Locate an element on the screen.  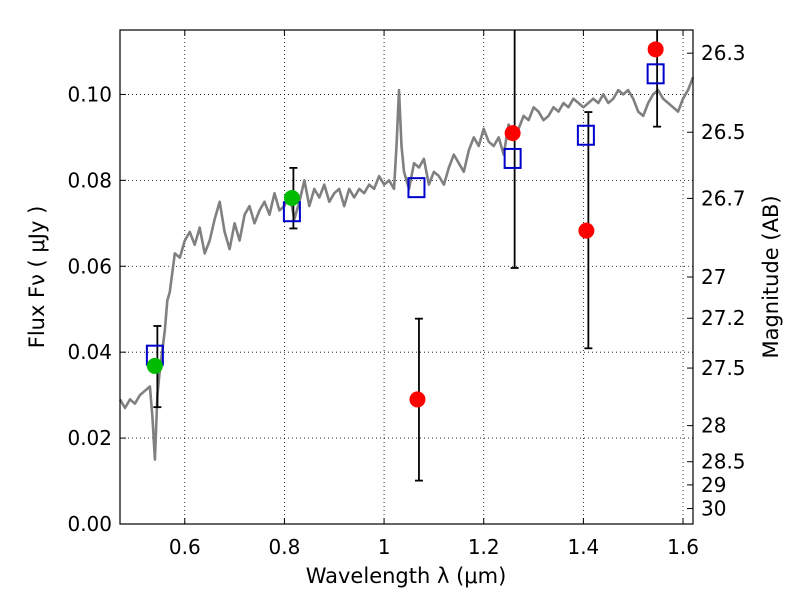
x-axis-label: Wavelength λ (μm) is located at coordinates (406, 576).